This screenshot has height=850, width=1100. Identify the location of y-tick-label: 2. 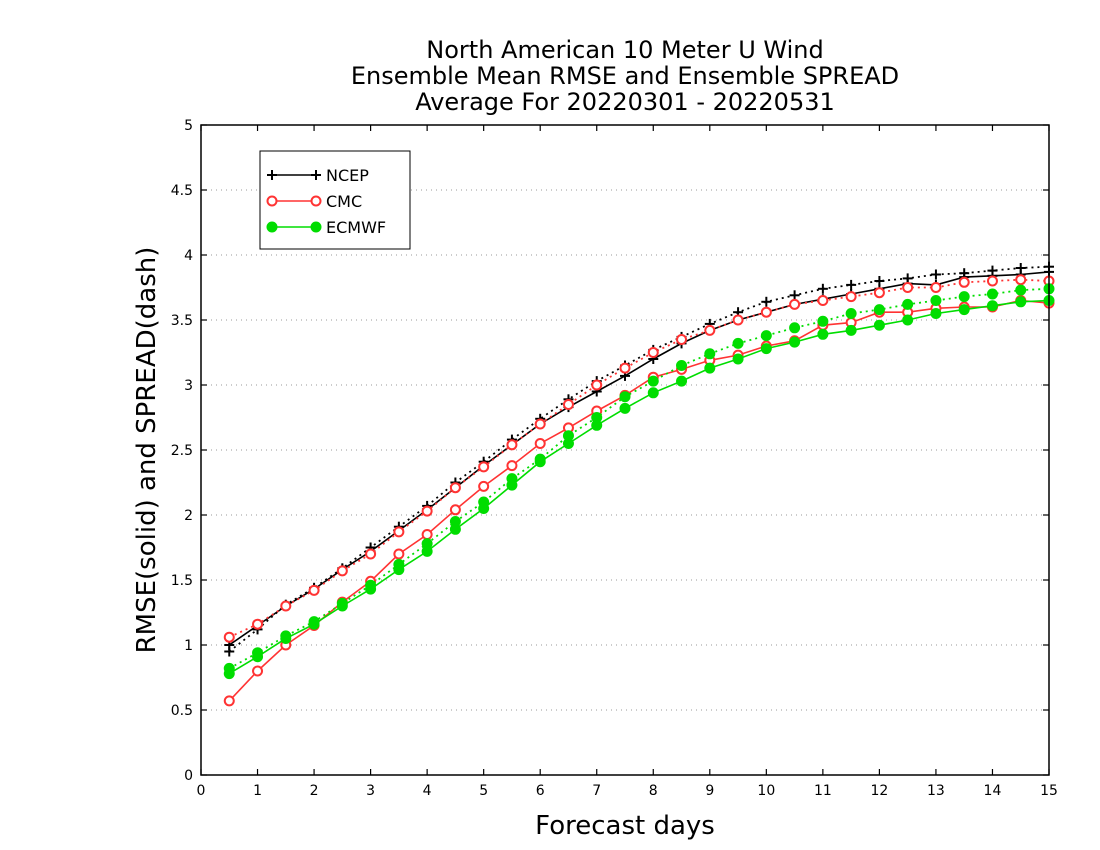
(188, 516).